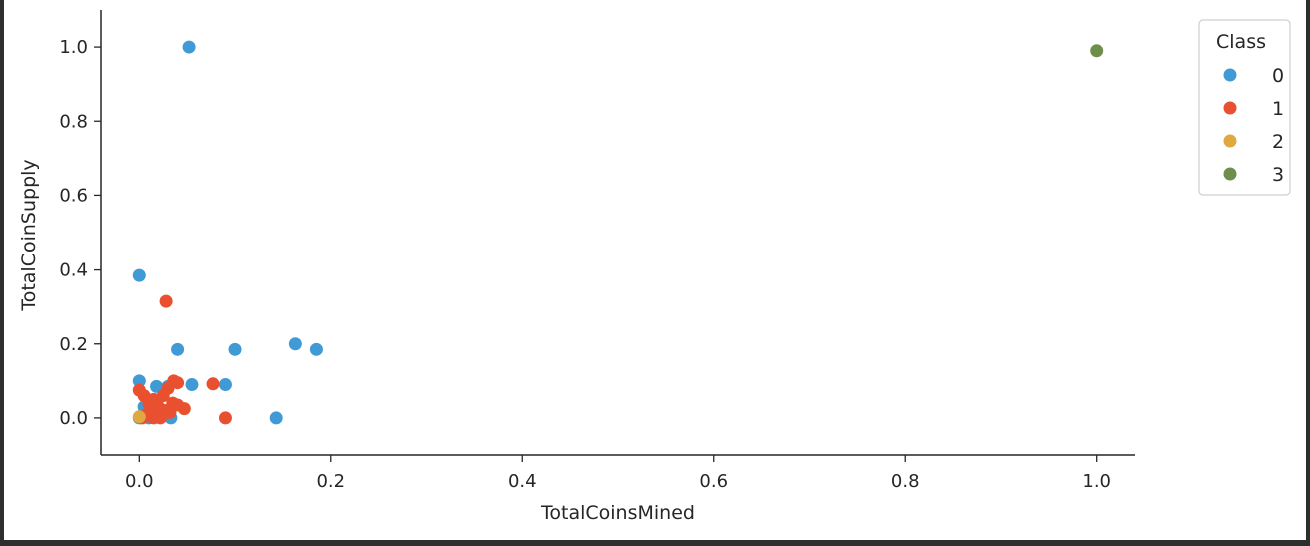 The width and height of the screenshot is (1310, 546). I want to click on y-axis-title: TotalCoinSupply, so click(29, 235).